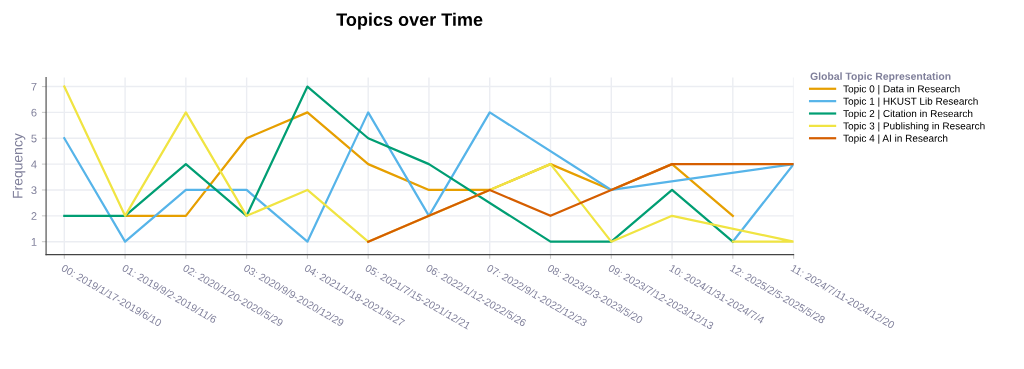  Describe the element at coordinates (409, 21) in the screenshot. I see `chart-title: Topics over Time` at that location.